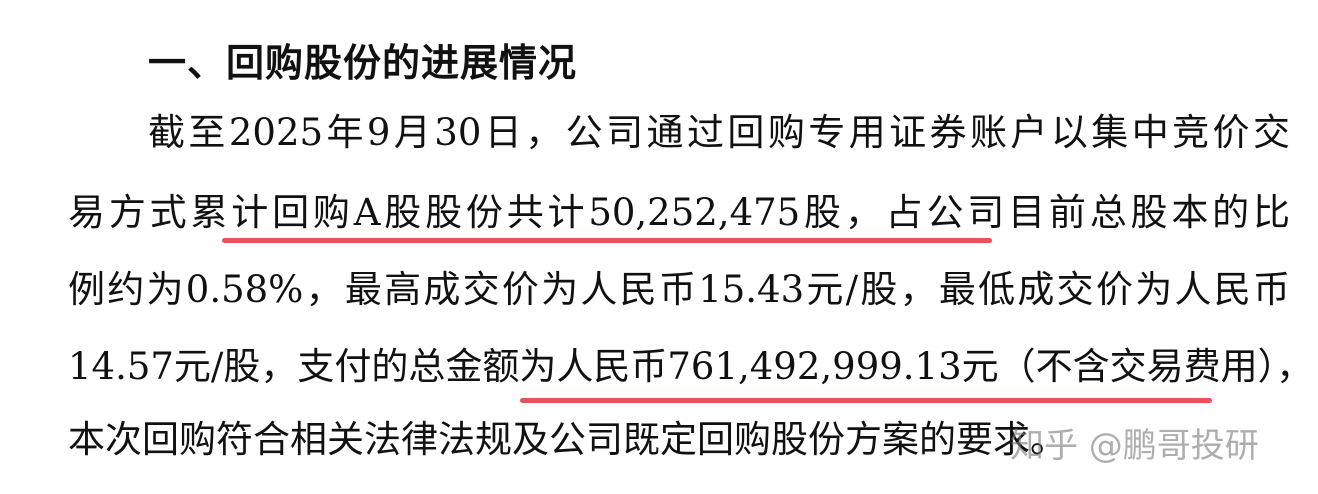 This screenshot has height=494, width=1318. Describe the element at coordinates (719, 132) in the screenshot. I see `paragraph-line: 截至2025年9月30日，公司通过回购专用证券账户以集中竞价交` at that location.